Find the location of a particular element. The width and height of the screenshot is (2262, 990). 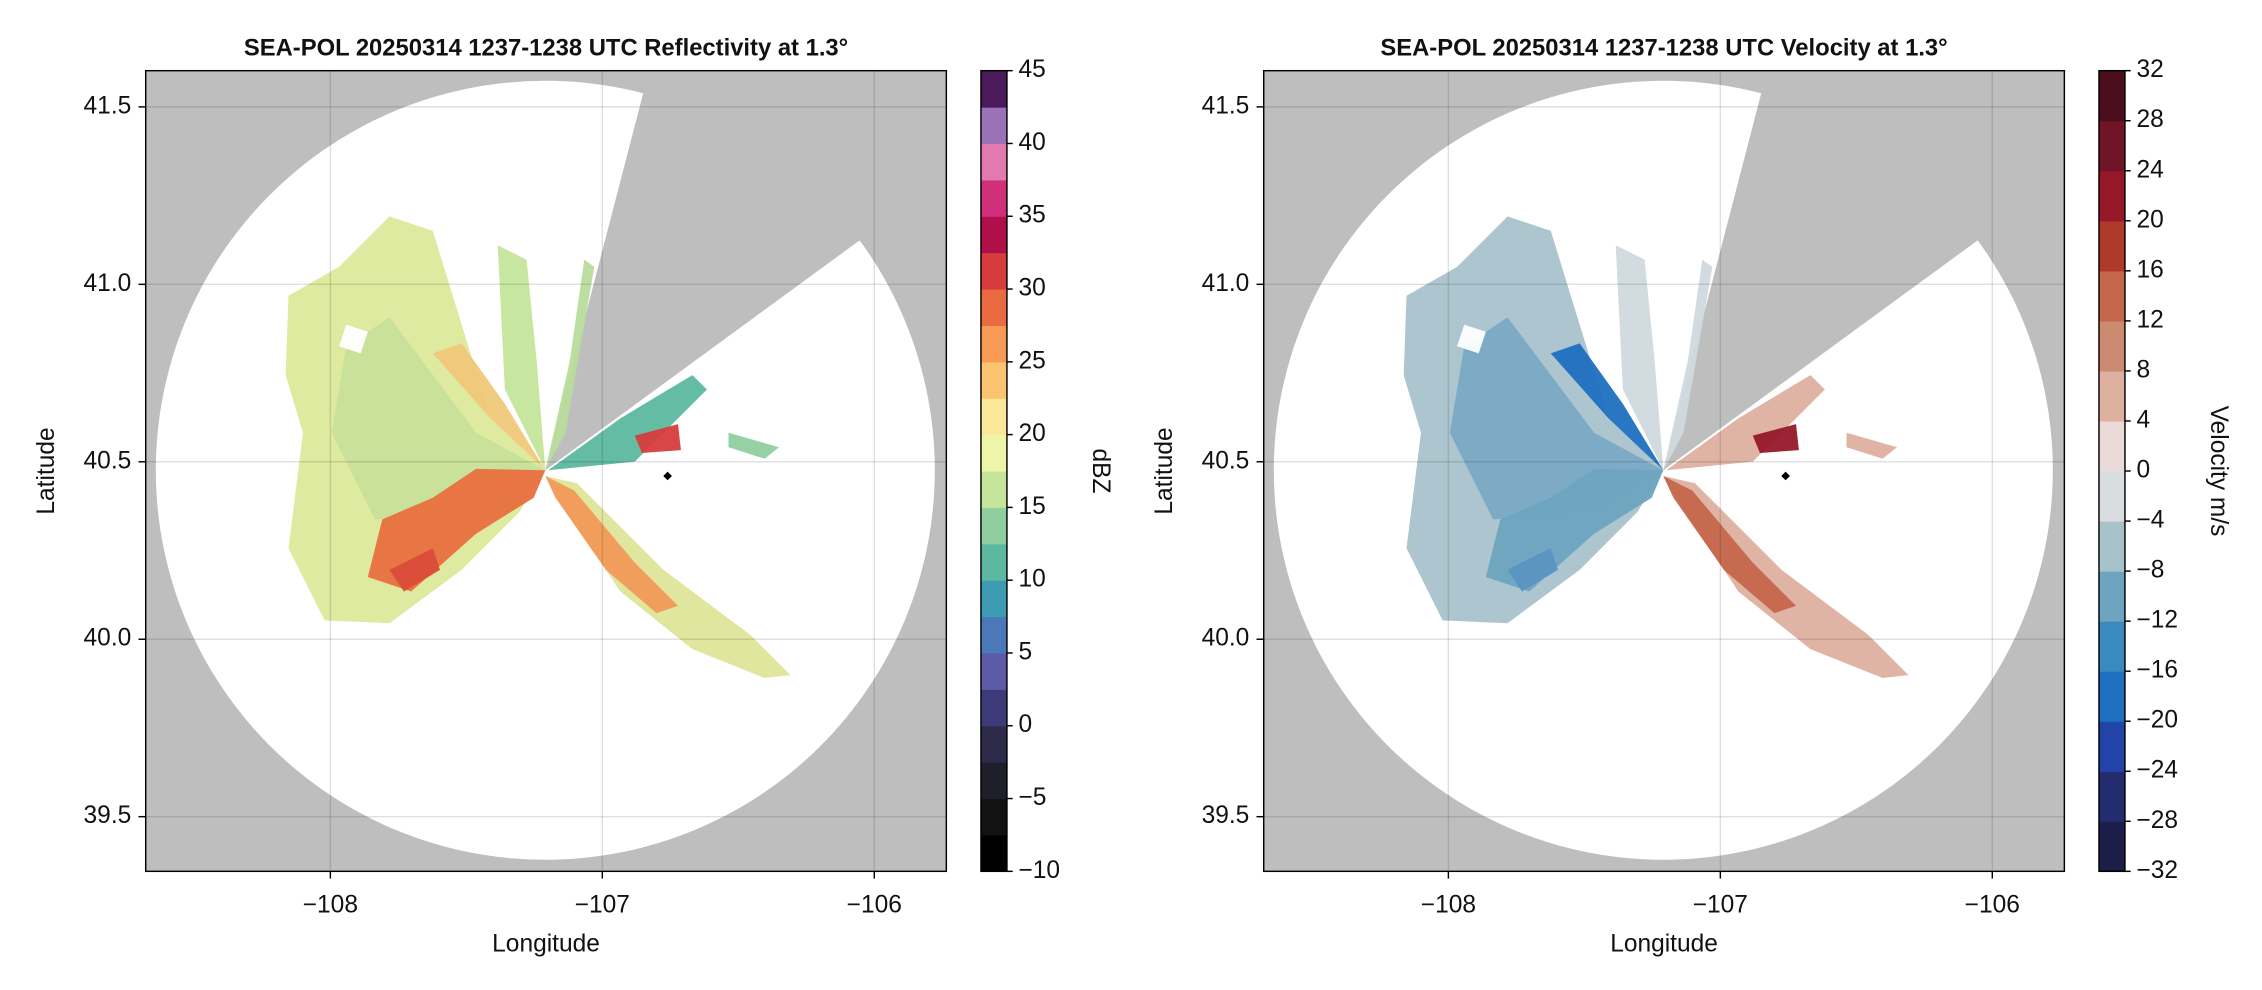

colorbar-tick-label: 45 is located at coordinates (1031, 69).